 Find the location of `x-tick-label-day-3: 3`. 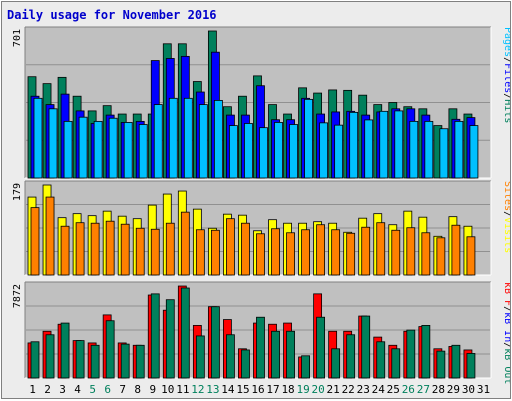

x-tick-label-day-3: 3 is located at coordinates (62, 389).